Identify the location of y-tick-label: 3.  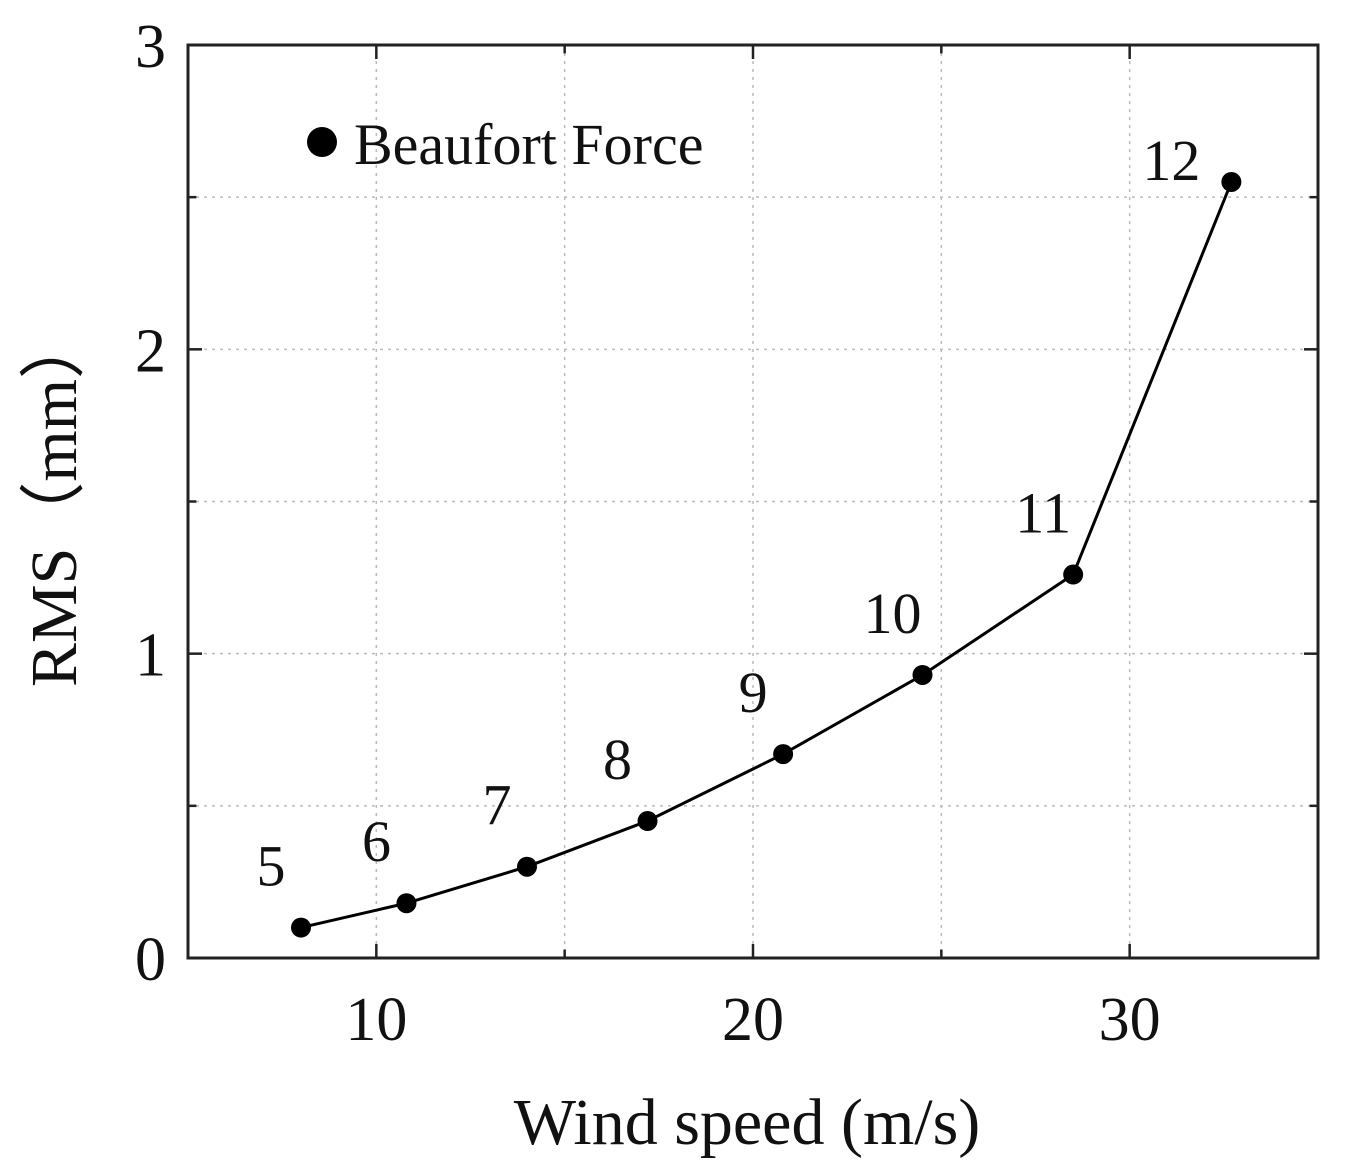
(150, 47).